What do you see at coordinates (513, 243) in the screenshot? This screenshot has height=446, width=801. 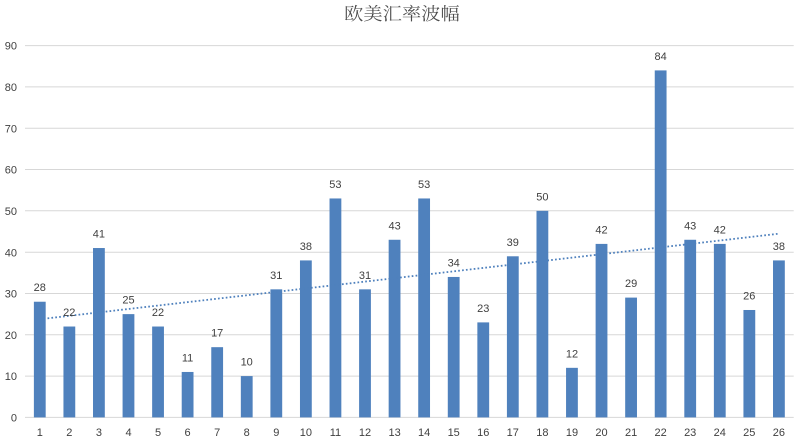 I see `svg-text: 39` at bounding box center [513, 243].